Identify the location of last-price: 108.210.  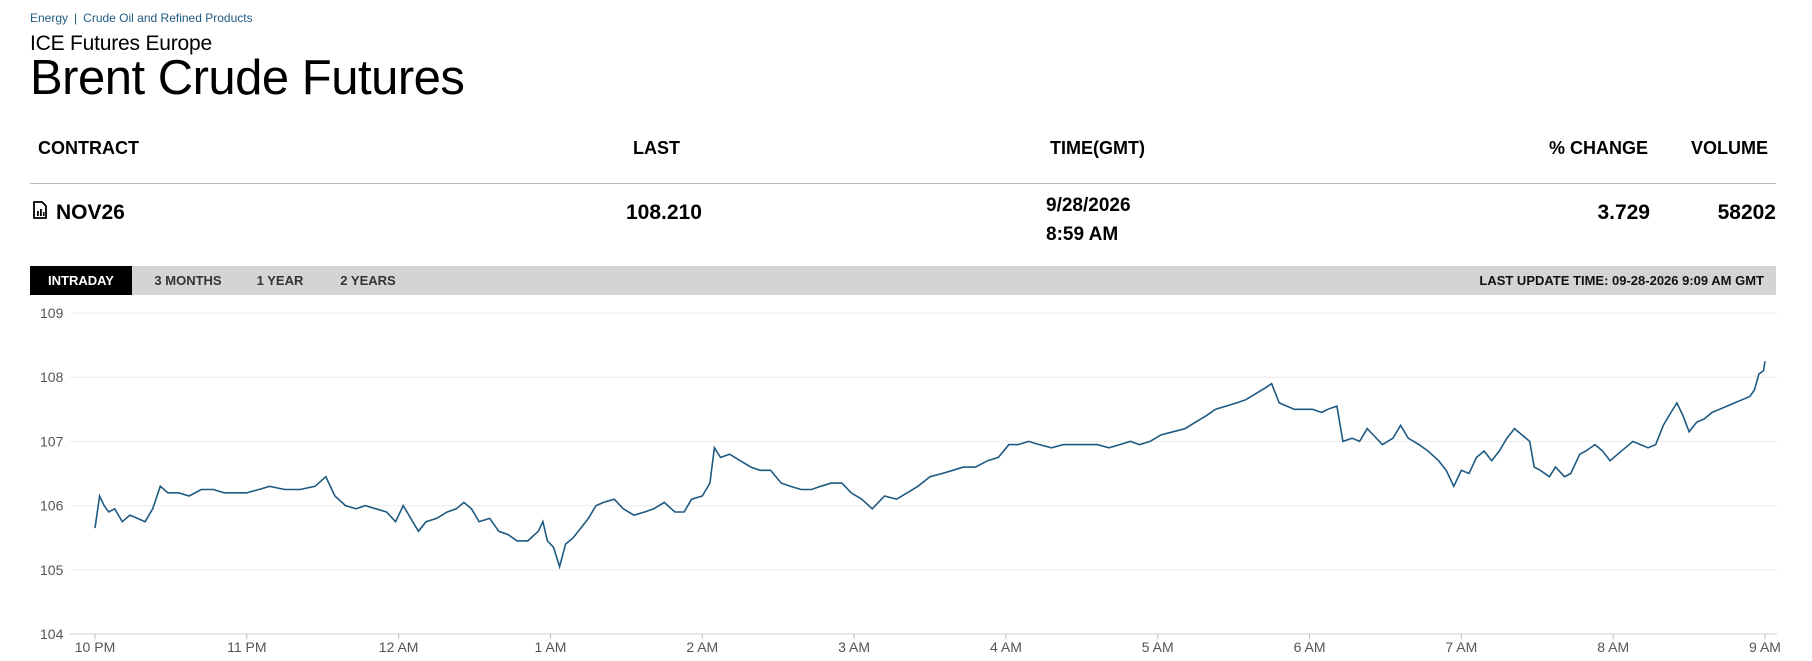
(664, 212).